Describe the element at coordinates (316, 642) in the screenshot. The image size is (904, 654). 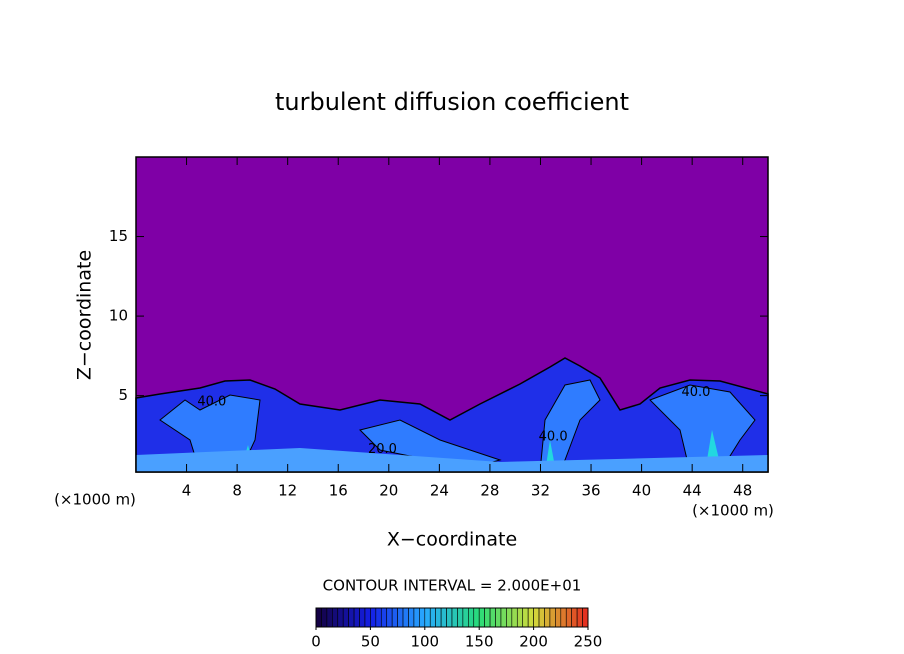
I see `colorbar-tick-label: 0` at that location.